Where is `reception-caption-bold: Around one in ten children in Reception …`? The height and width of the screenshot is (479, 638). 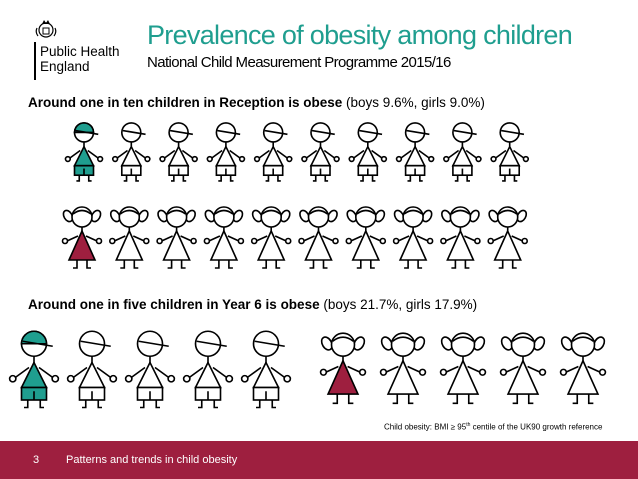
reception-caption-bold: Around one in ten children in Reception … is located at coordinates (185, 102).